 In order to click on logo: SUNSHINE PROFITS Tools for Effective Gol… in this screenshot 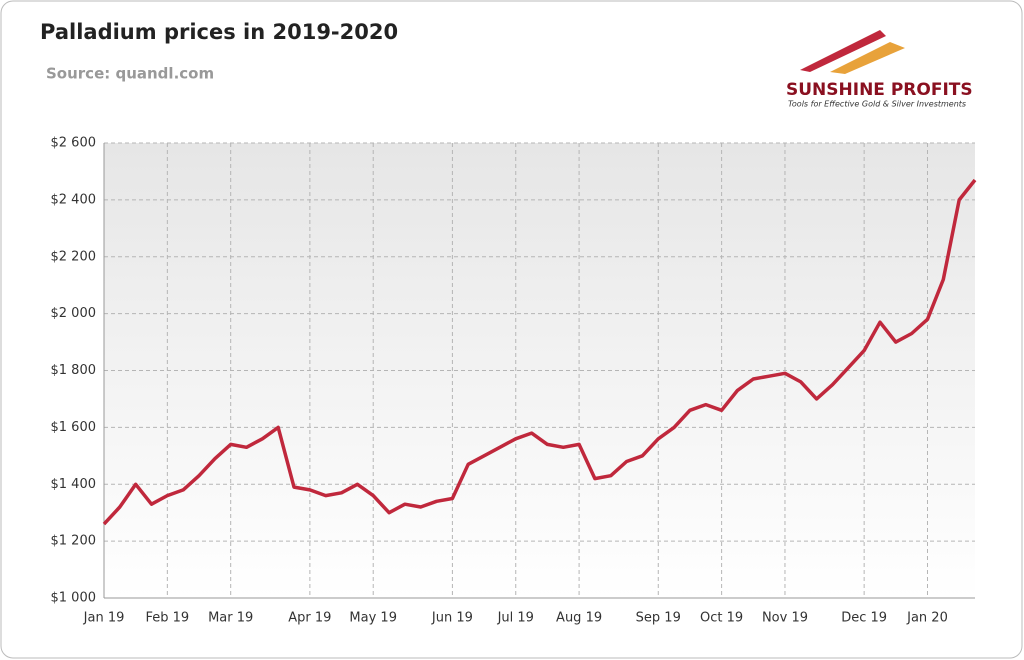, I will do `click(879, 69)`.